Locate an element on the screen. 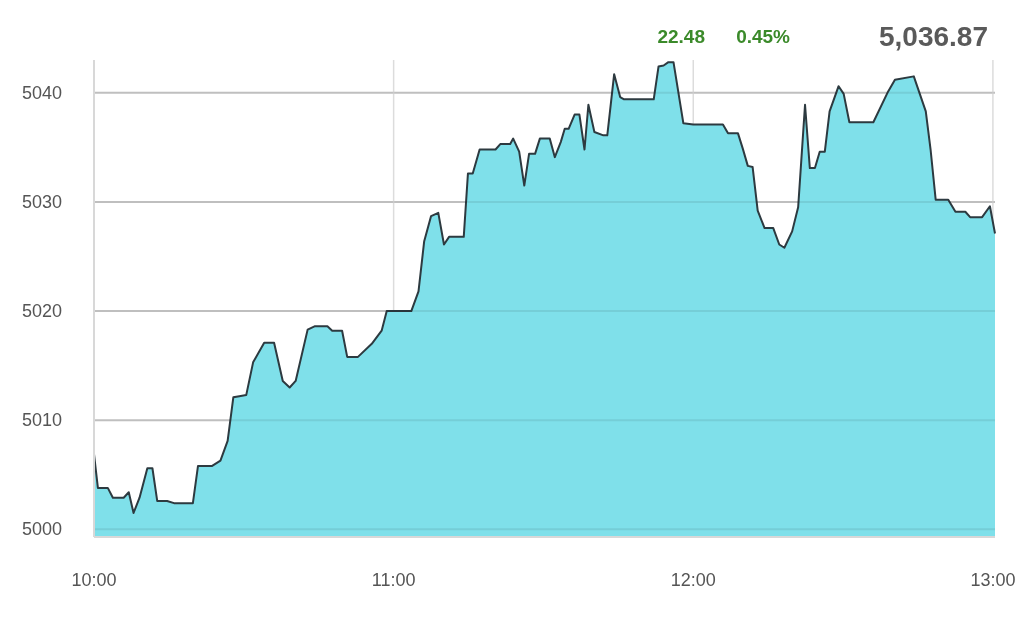 This screenshot has height=620, width=1024. y-tick-label: 5000 is located at coordinates (42, 529).